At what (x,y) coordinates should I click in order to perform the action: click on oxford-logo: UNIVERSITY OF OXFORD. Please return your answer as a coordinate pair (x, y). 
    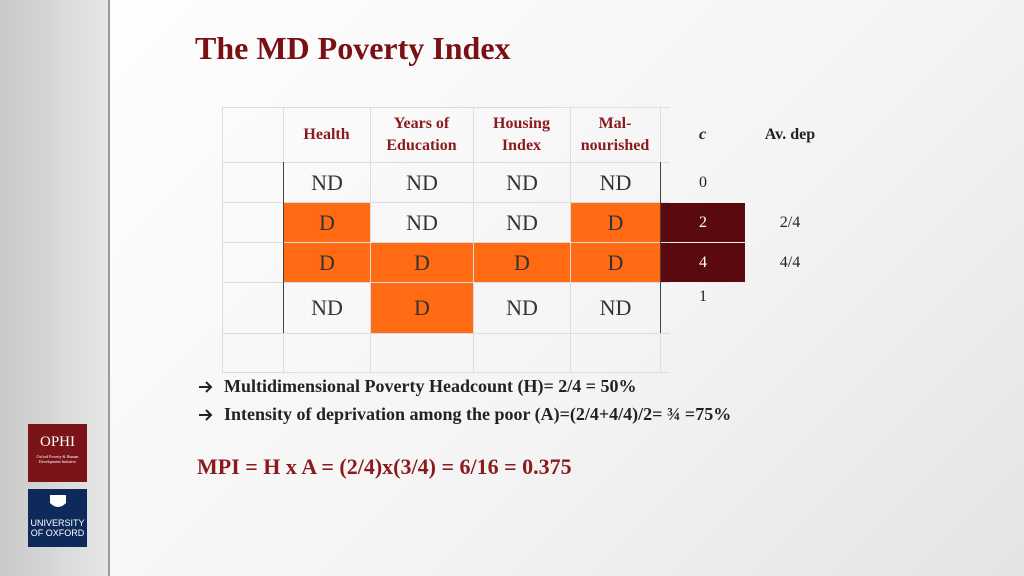
    Looking at the image, I should click on (57, 518).